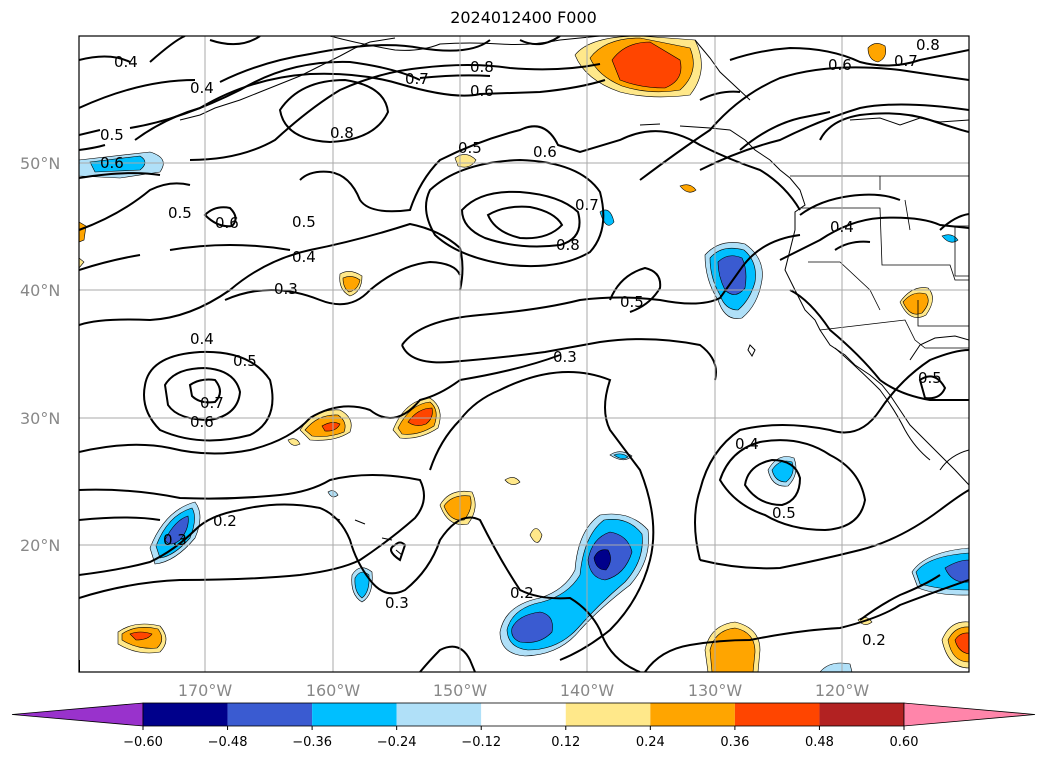 The width and height of the screenshot is (1047, 765). What do you see at coordinates (734, 742) in the screenshot?
I see `colorbar-tick-label: 0.36` at bounding box center [734, 742].